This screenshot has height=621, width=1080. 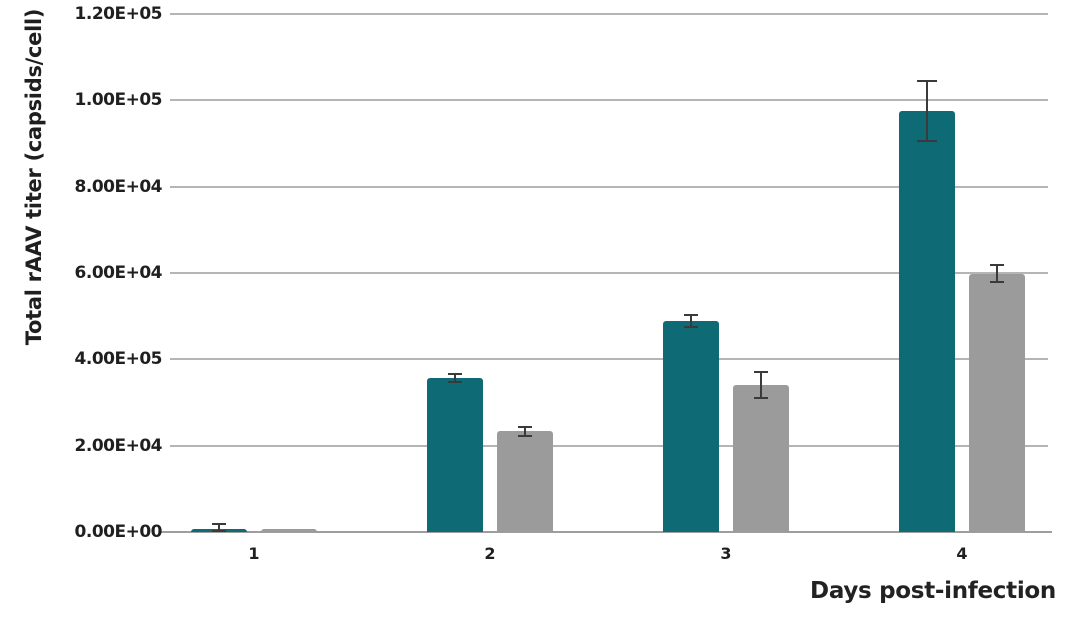 I want to click on y-tick-label: 2.00E+04, so click(x=118, y=445).